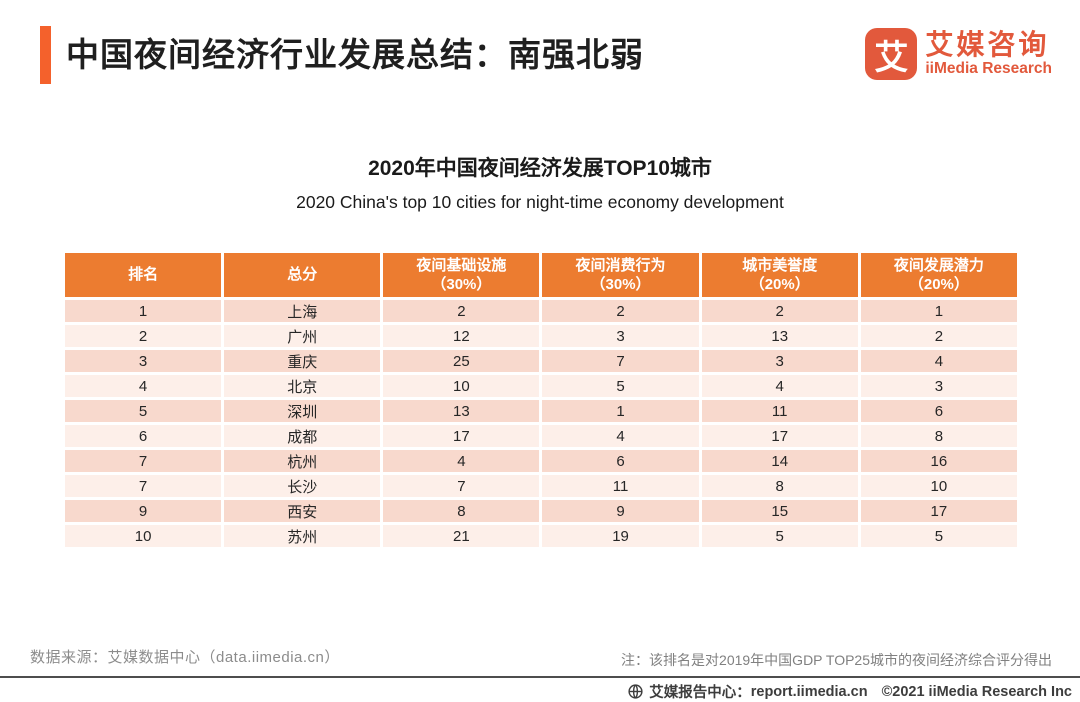 The height and width of the screenshot is (702, 1080). Describe the element at coordinates (143, 275) in the screenshot. I see `column-header: 排名` at that location.